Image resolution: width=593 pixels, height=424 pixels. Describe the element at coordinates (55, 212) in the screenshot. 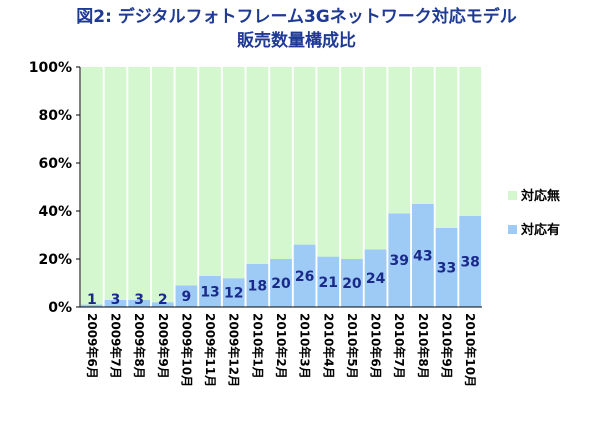

I see `y-tick-label: 40%` at that location.